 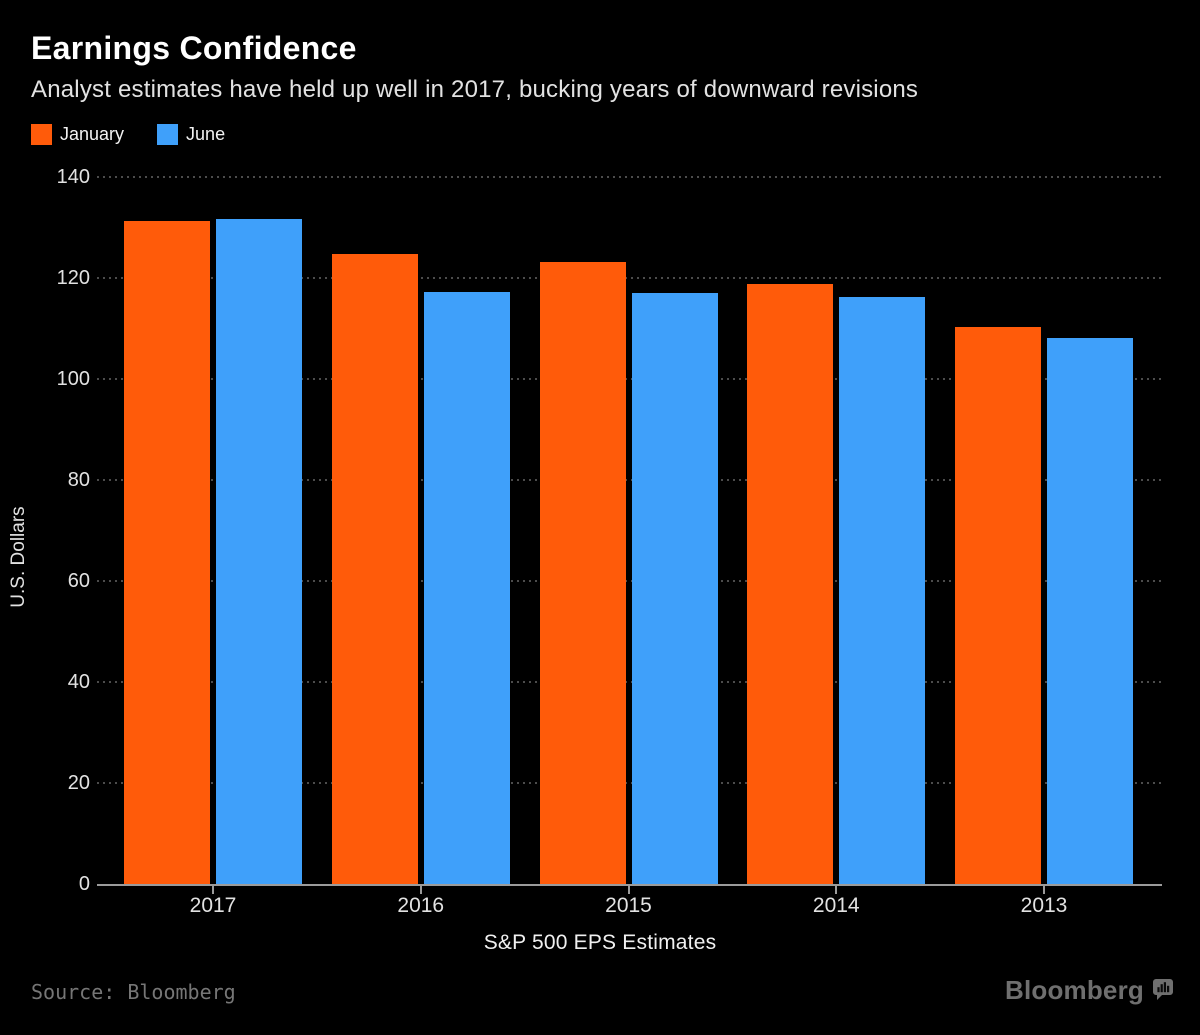 I want to click on bloomberg-logo: Bloomberg, so click(x=1089, y=990).